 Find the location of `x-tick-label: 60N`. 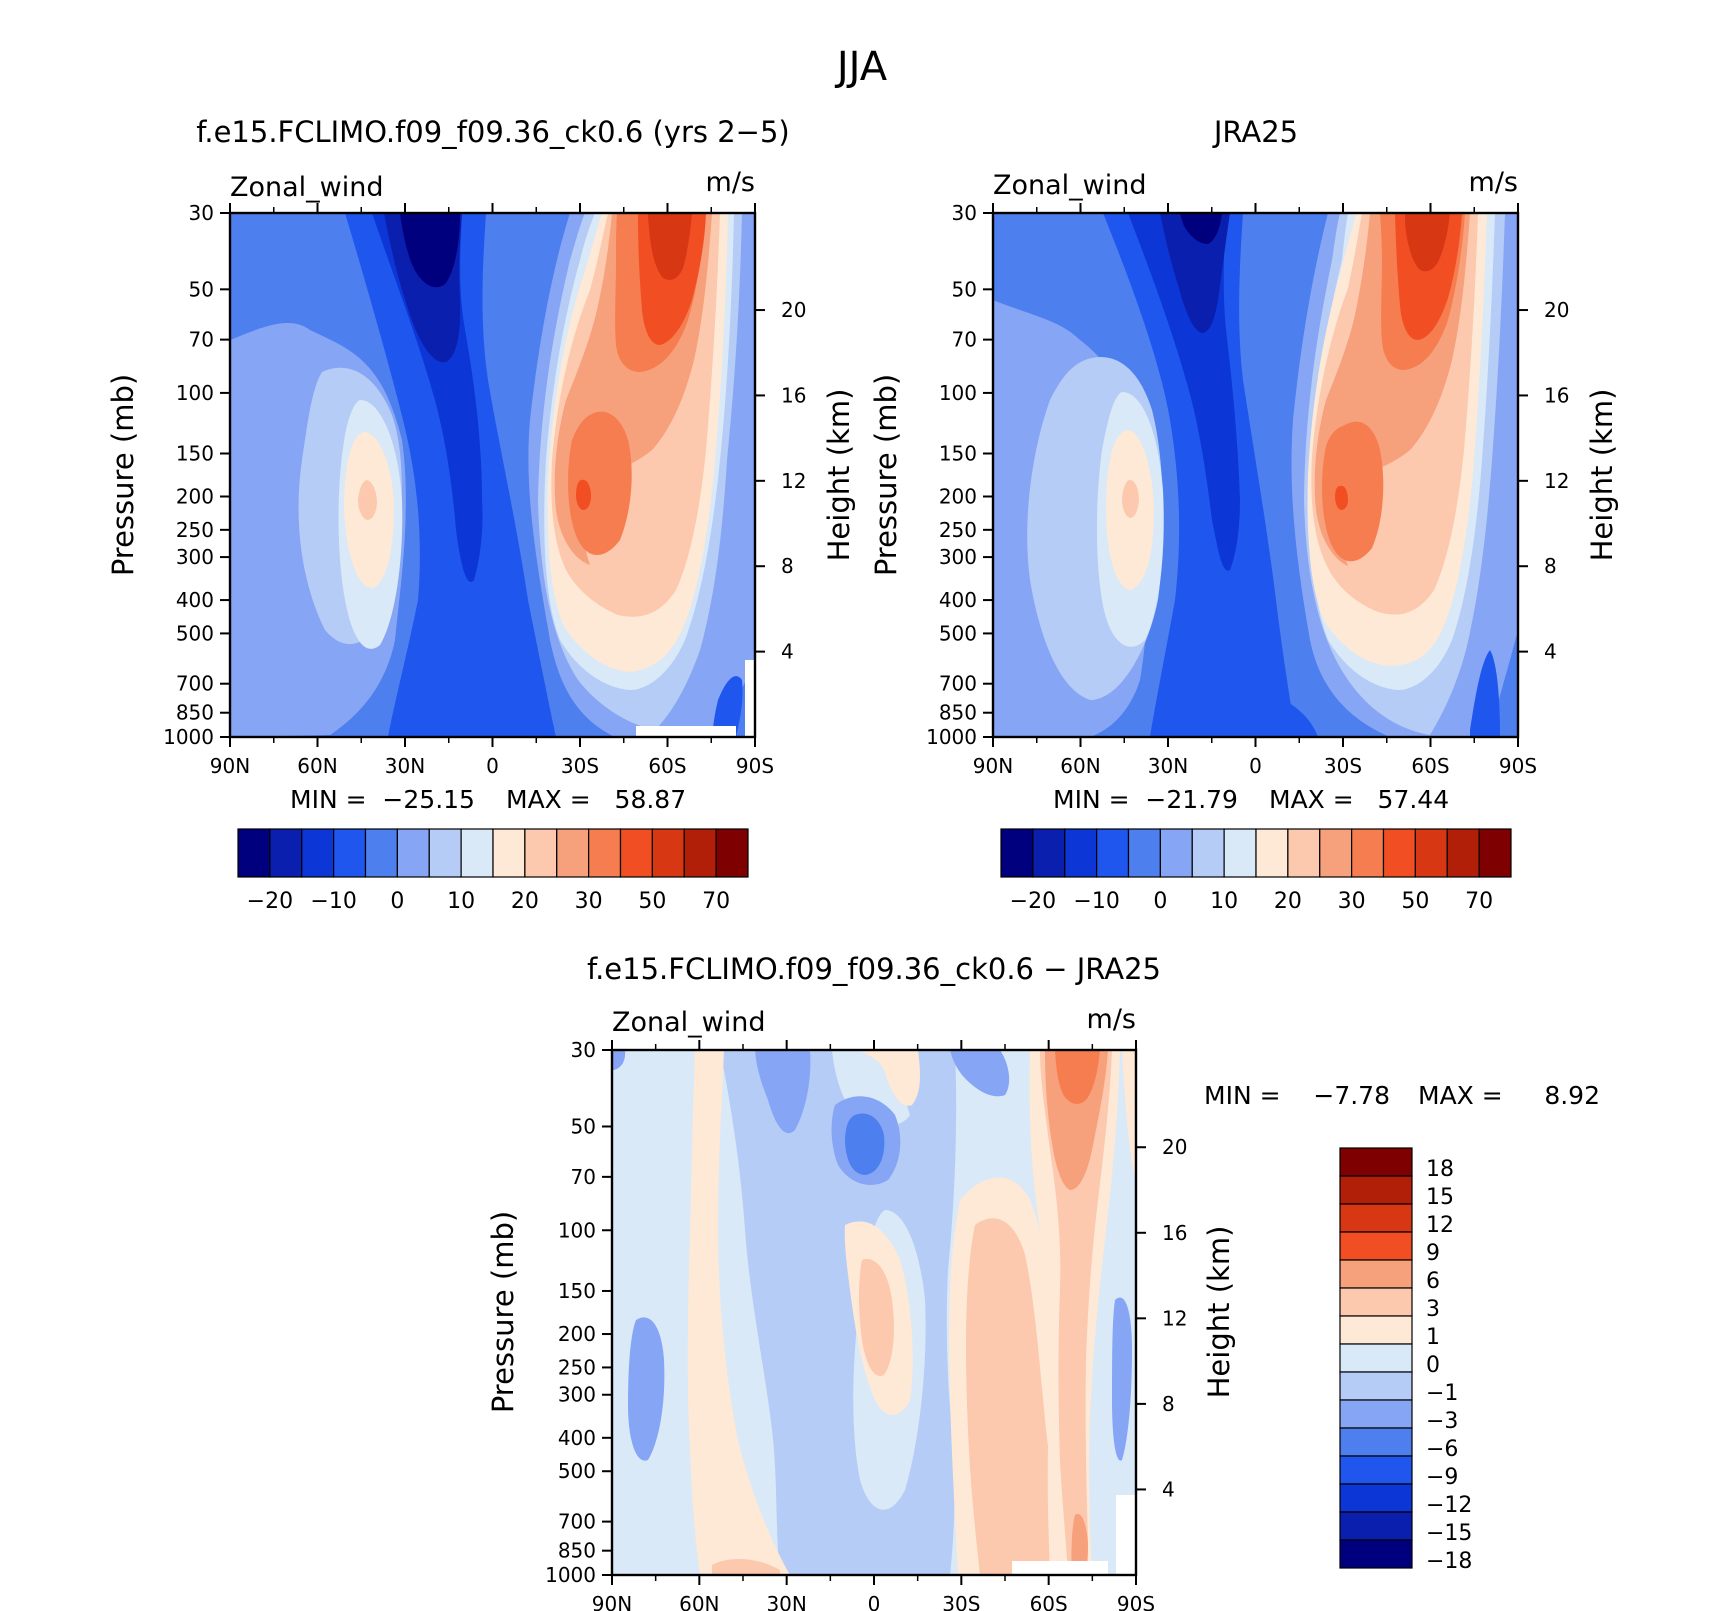

x-tick-label: 60N is located at coordinates (1080, 766).